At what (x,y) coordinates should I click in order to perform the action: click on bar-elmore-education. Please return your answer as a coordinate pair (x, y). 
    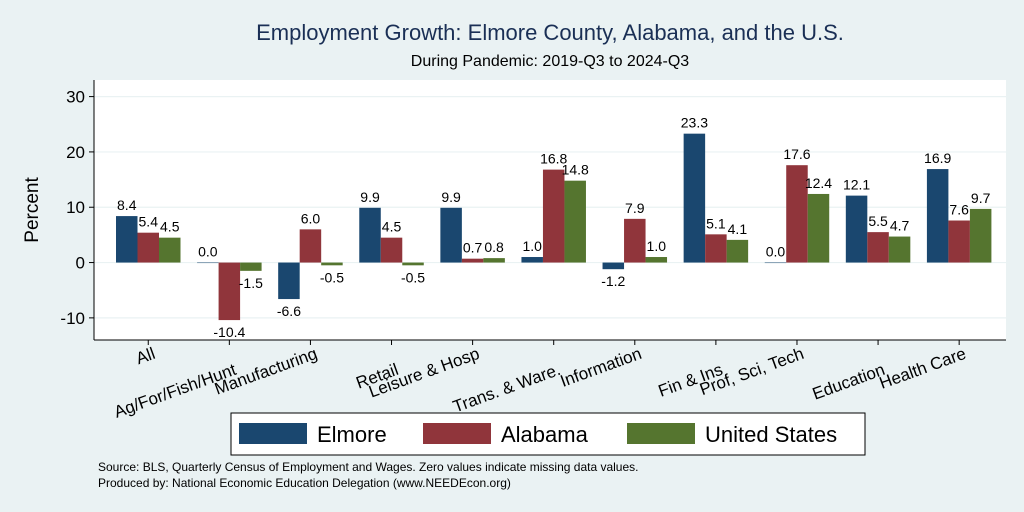
    Looking at the image, I should click on (856, 229).